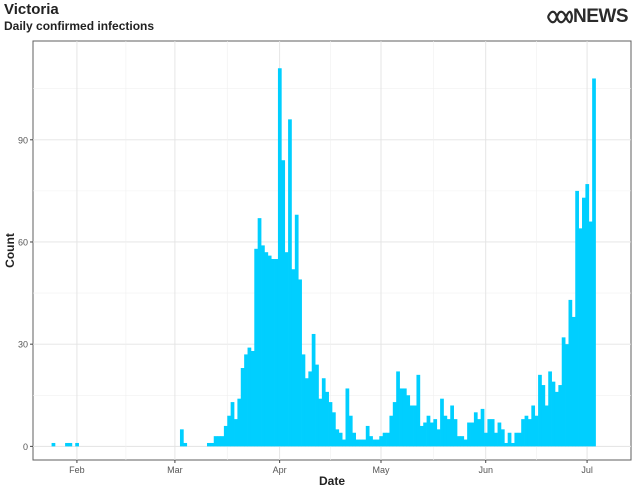 Image resolution: width=640 pixels, height=491 pixels. Describe the element at coordinates (332, 481) in the screenshot. I see `x-axis-title: Date` at that location.